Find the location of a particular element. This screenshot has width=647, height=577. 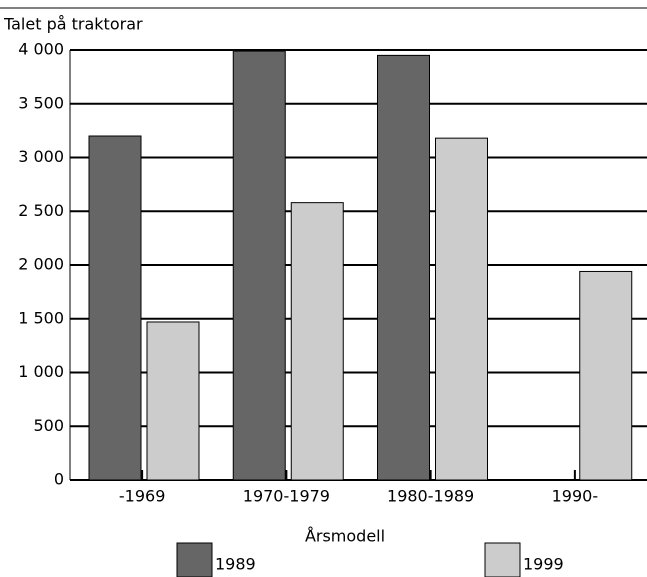

y-tick-label: 1 000 is located at coordinates (41, 371).